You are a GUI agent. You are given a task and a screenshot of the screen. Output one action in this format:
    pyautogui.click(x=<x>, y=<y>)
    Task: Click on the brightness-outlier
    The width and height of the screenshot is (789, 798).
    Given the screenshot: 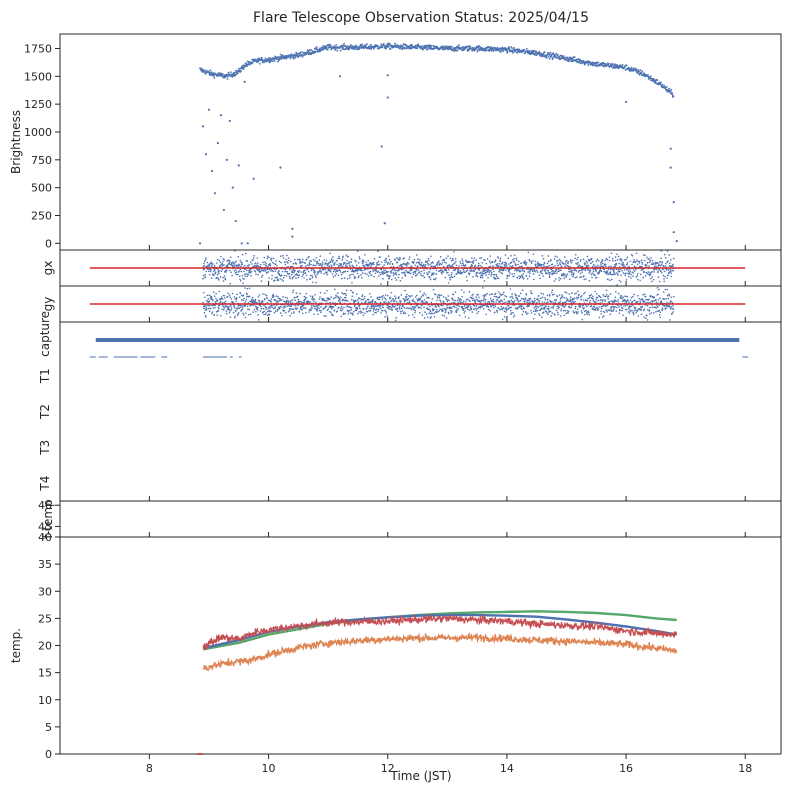 What is the action you would take?
    pyautogui.click(x=253, y=178)
    